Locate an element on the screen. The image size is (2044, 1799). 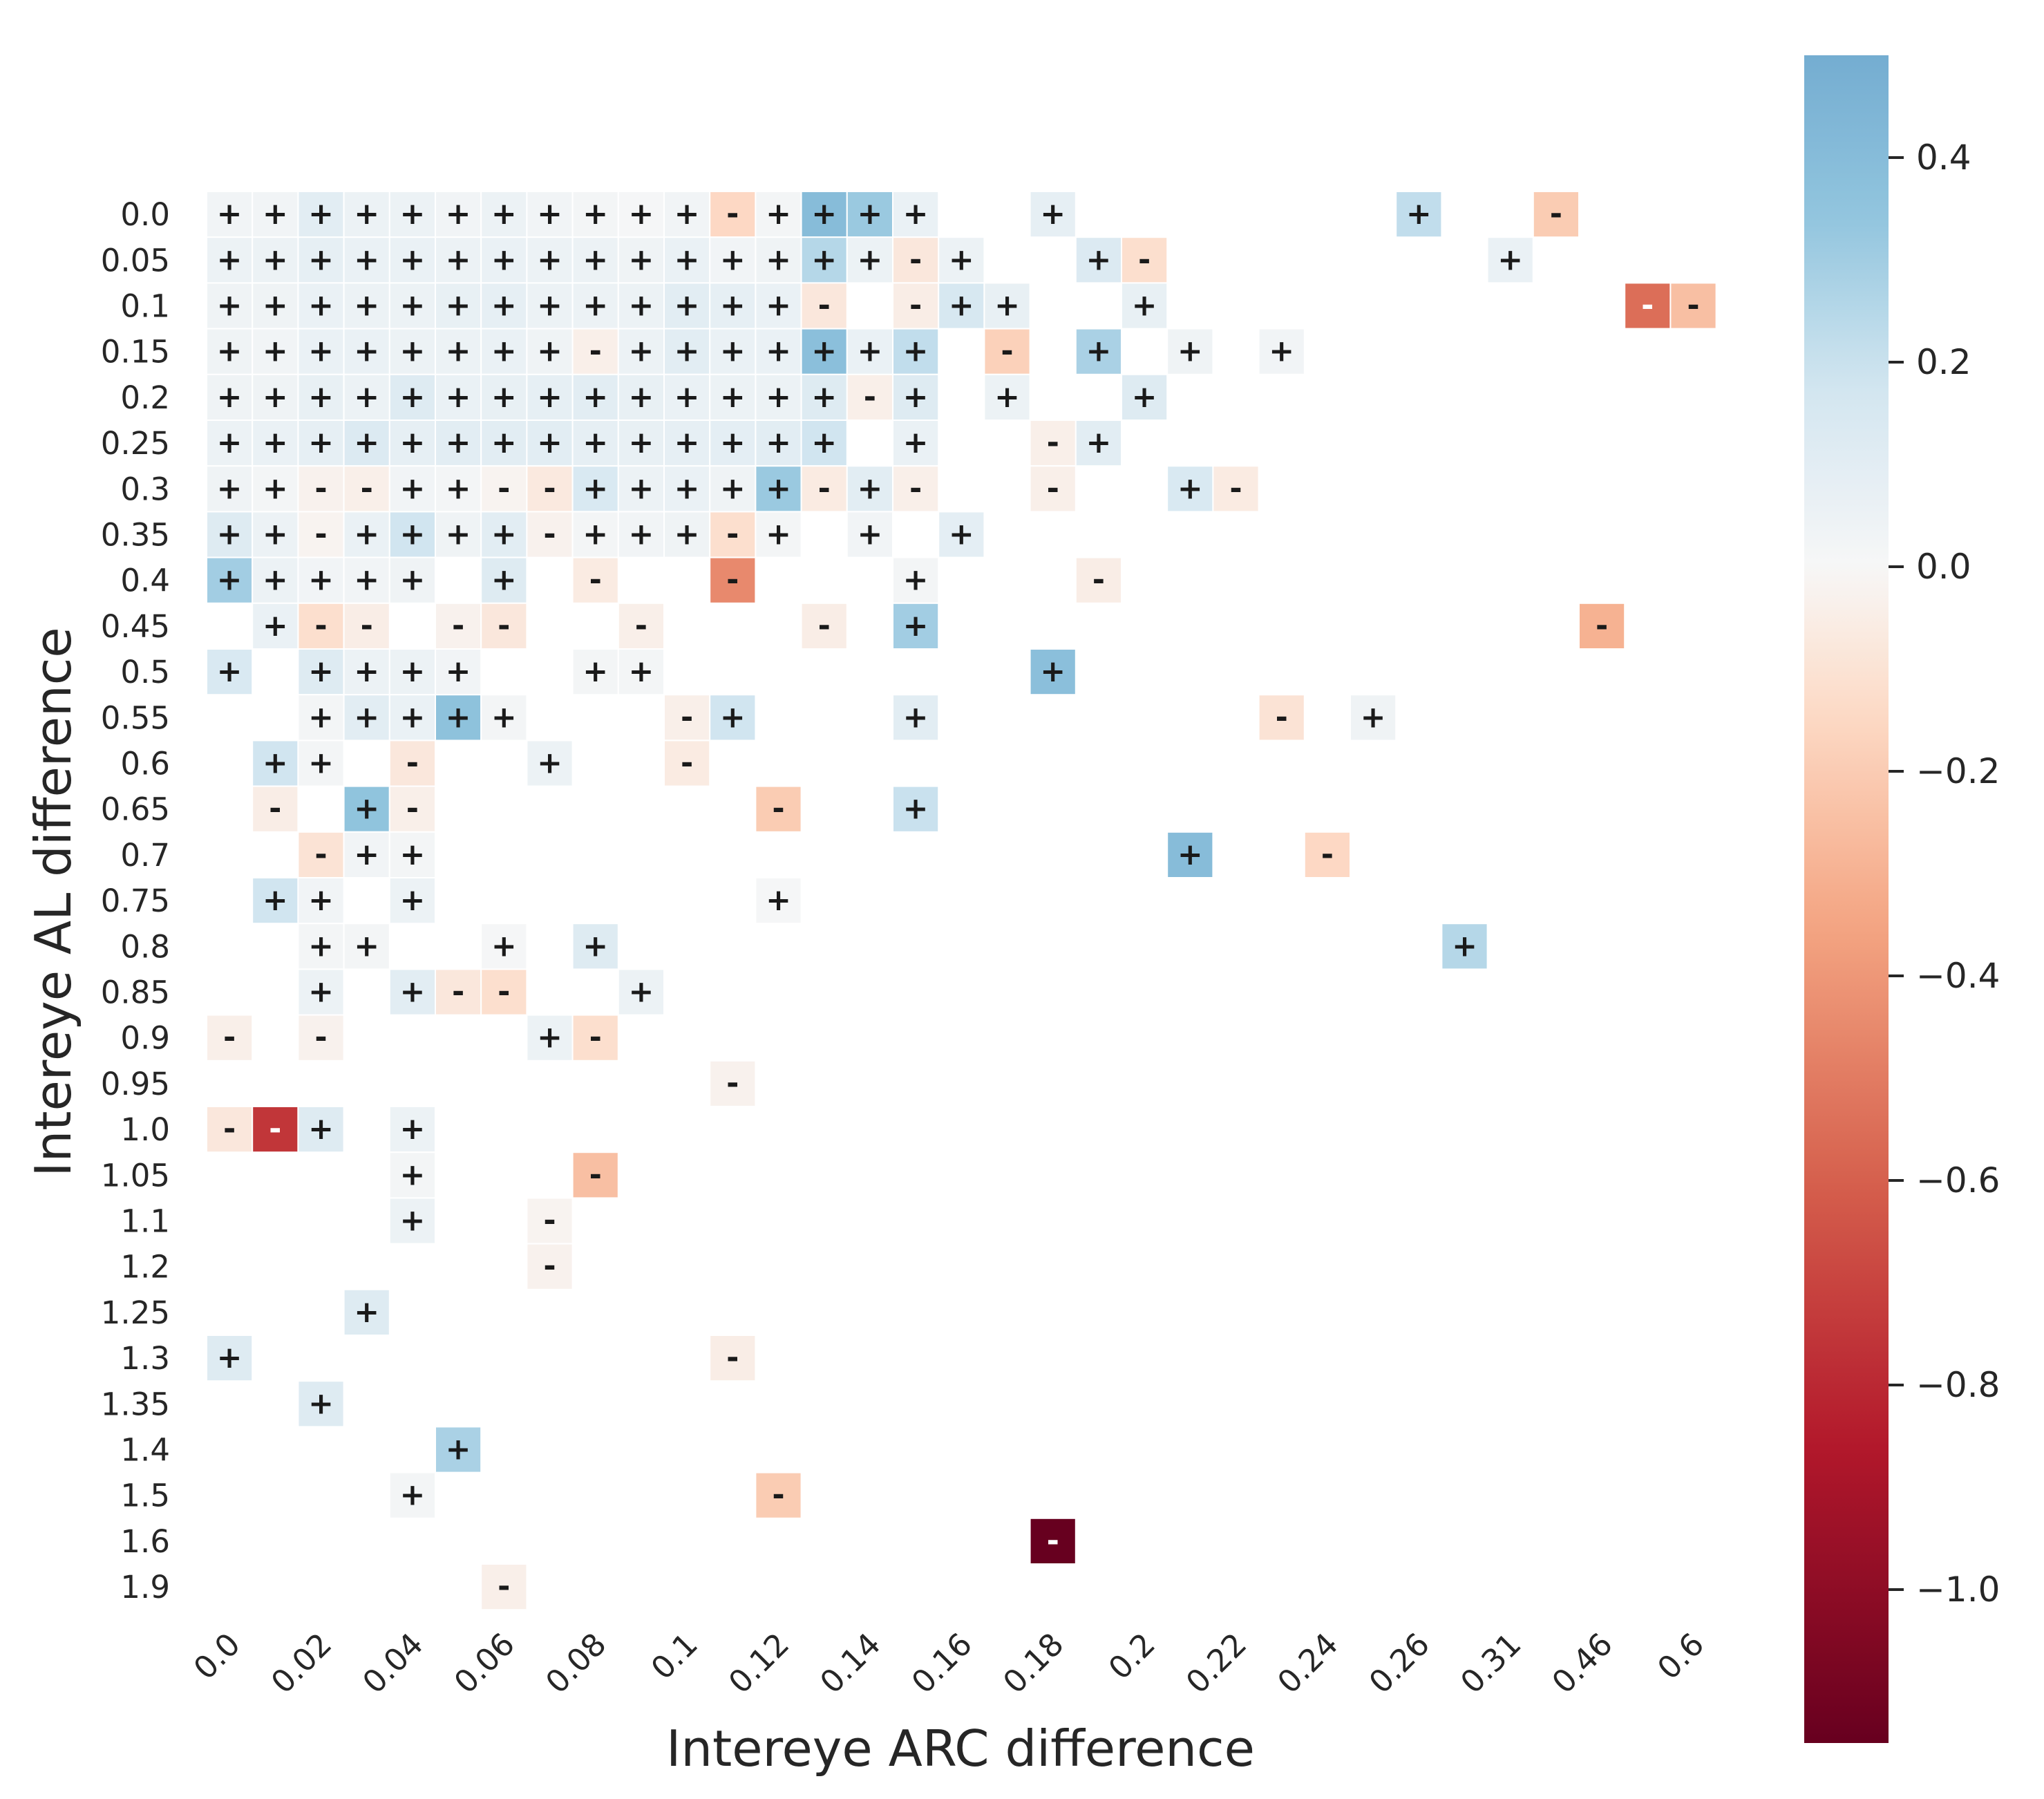
x-tick-label: 0.31 is located at coordinates (1490, 1663).